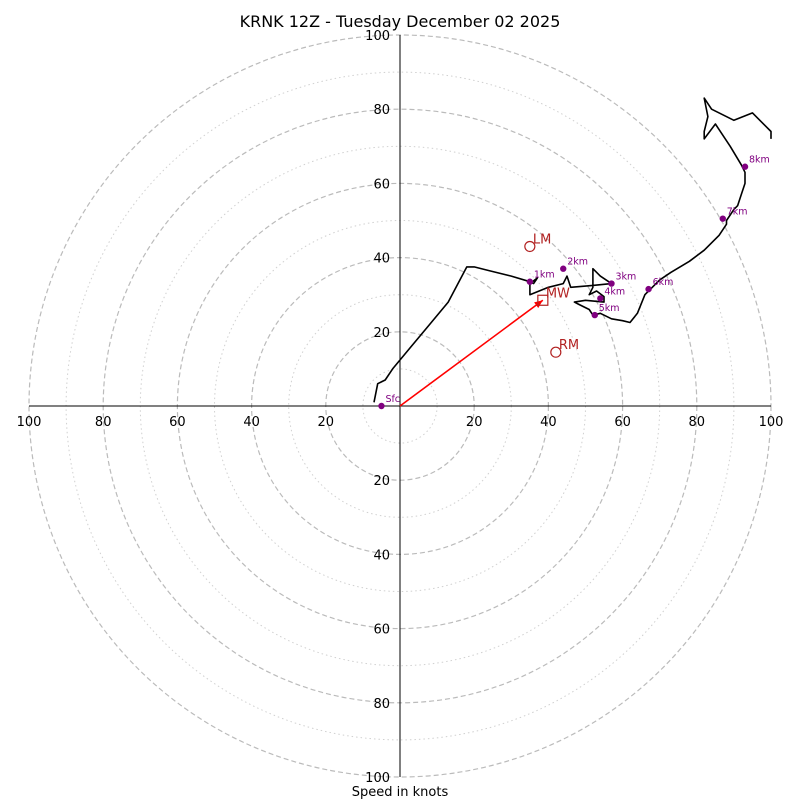  Describe the element at coordinates (577, 262) in the screenshot. I see `height-label-2km: 2km` at that location.